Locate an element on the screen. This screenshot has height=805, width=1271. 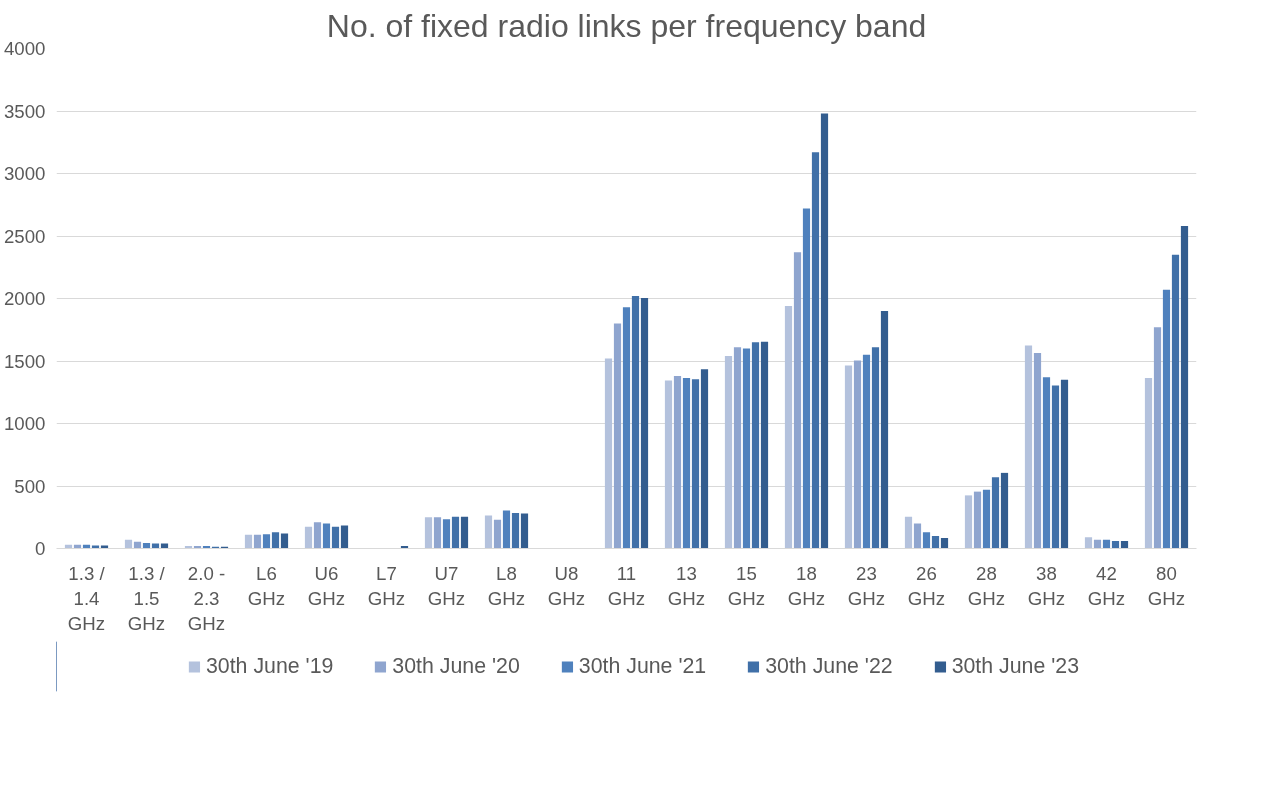
legend-label: 30th June '21 is located at coordinates (642, 666).